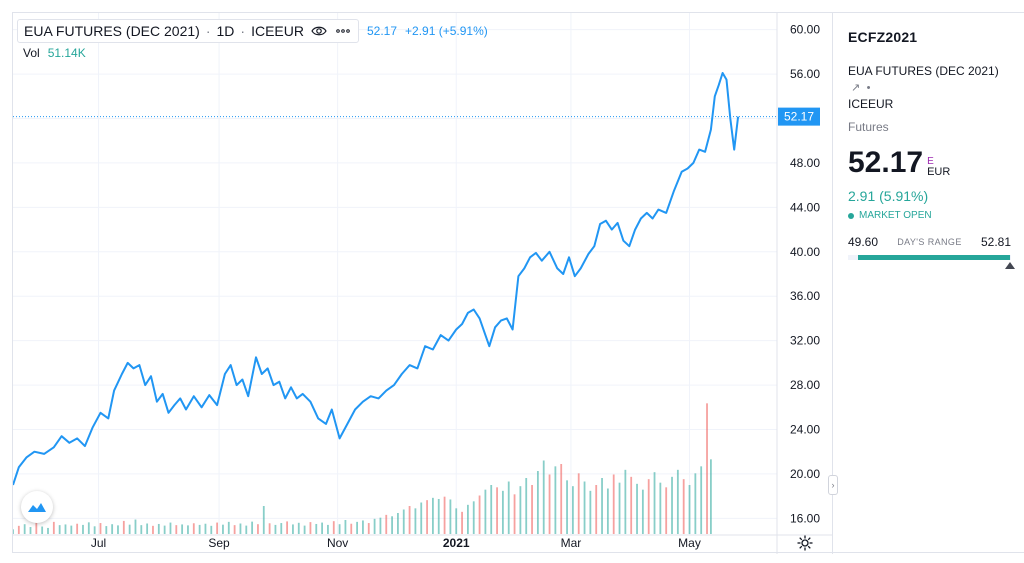 The width and height of the screenshot is (1024, 563). Describe the element at coordinates (1009, 265) in the screenshot. I see `range-marker-icon` at that location.